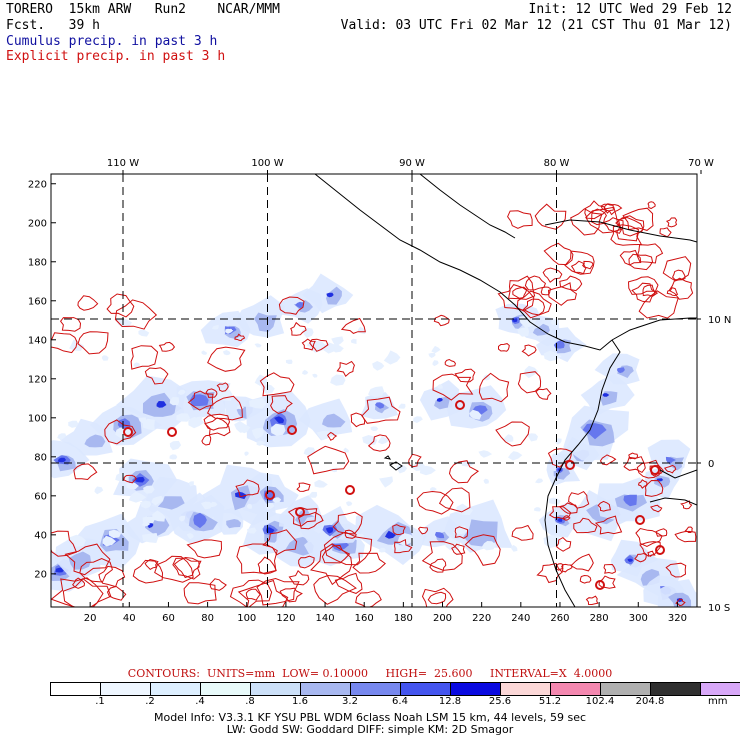  I want to click on x-tick-label: 120, so click(285, 618).